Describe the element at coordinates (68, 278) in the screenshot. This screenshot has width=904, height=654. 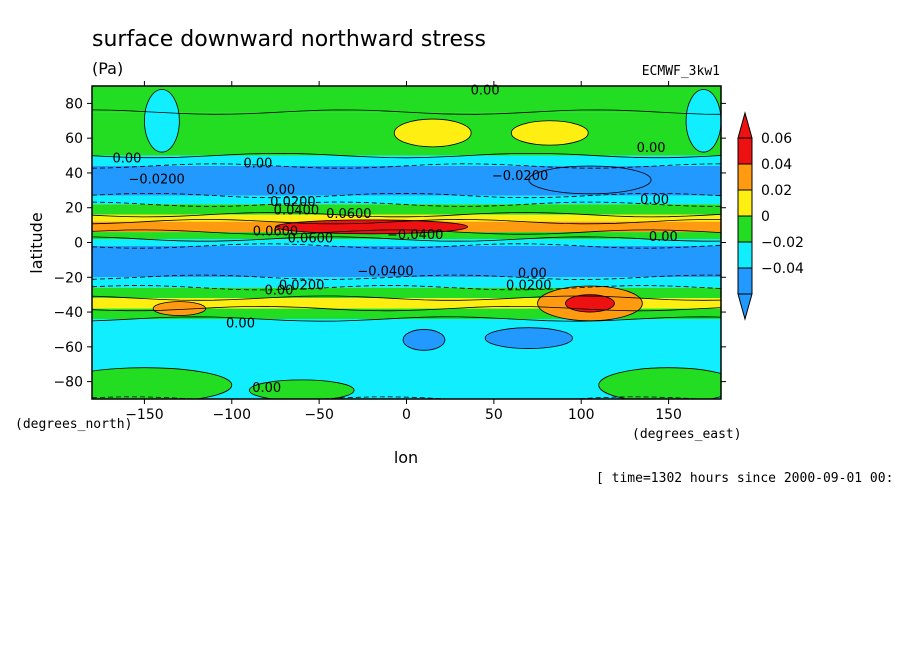
I see `y-tick-label-5: −20` at that location.